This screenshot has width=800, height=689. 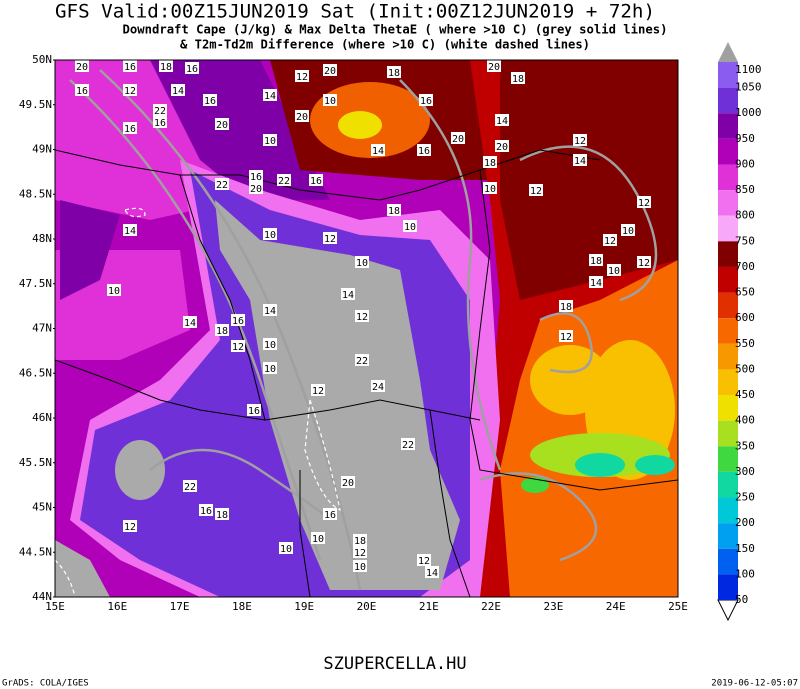 What do you see at coordinates (242, 606) in the screenshot?
I see `lon-label: 18E` at bounding box center [242, 606].